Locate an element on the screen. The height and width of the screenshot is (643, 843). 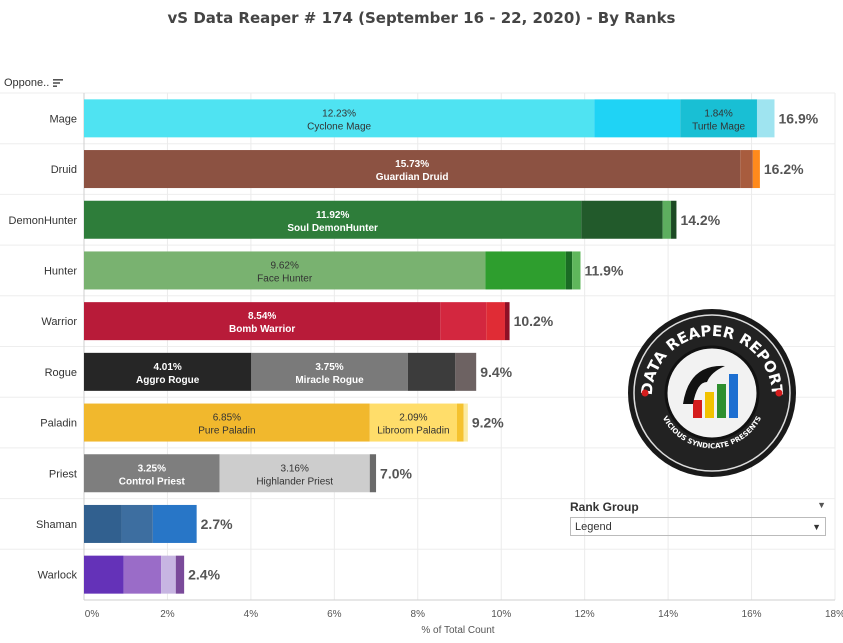
sort-descending-icon is located at coordinates (58, 83).